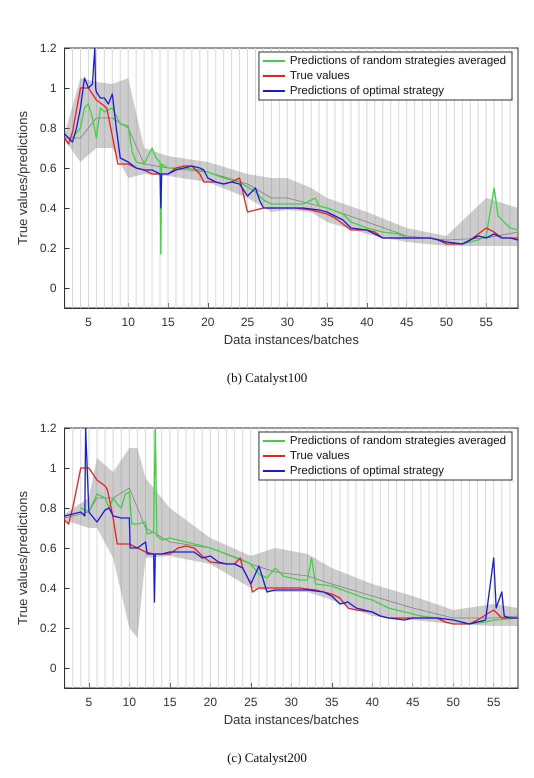 This screenshot has height=778, width=534. I want to click on text: (c) Catalyst200, so click(267, 757).